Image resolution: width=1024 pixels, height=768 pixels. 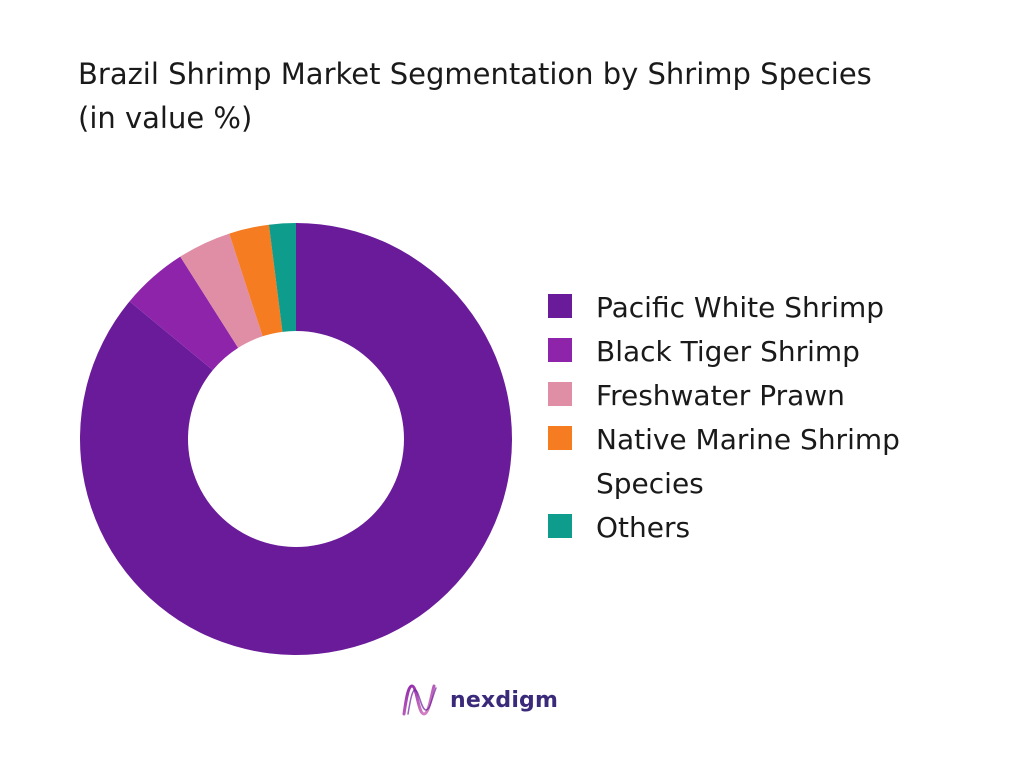 What do you see at coordinates (221, 290) in the screenshot?
I see `slice-freshwater-prawn` at bounding box center [221, 290].